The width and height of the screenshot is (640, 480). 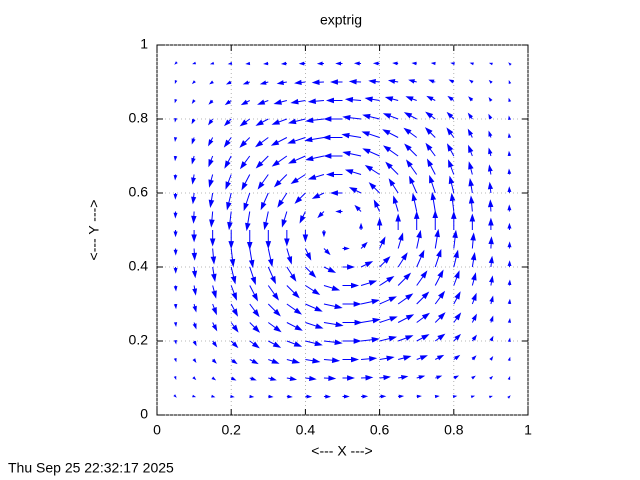 What do you see at coordinates (139, 266) in the screenshot?
I see `y-tick-label: 0.4` at bounding box center [139, 266].